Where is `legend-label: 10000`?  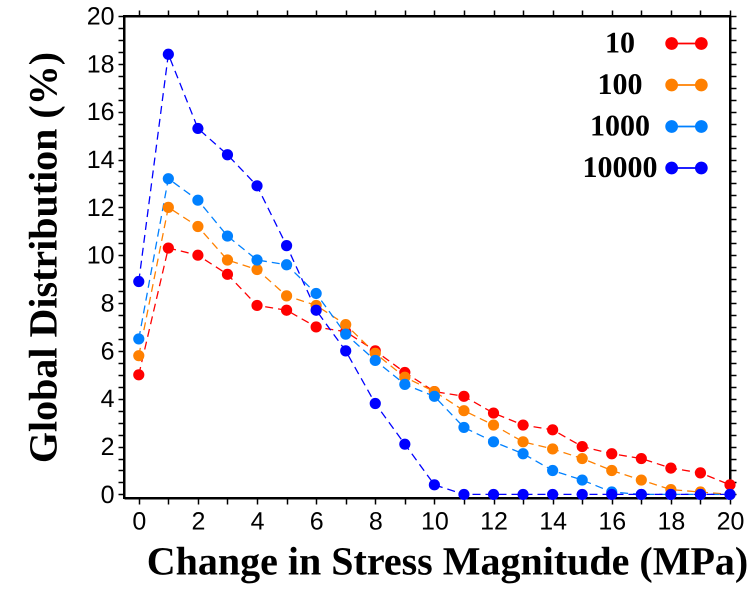 legend-label: 10000 is located at coordinates (620, 167).